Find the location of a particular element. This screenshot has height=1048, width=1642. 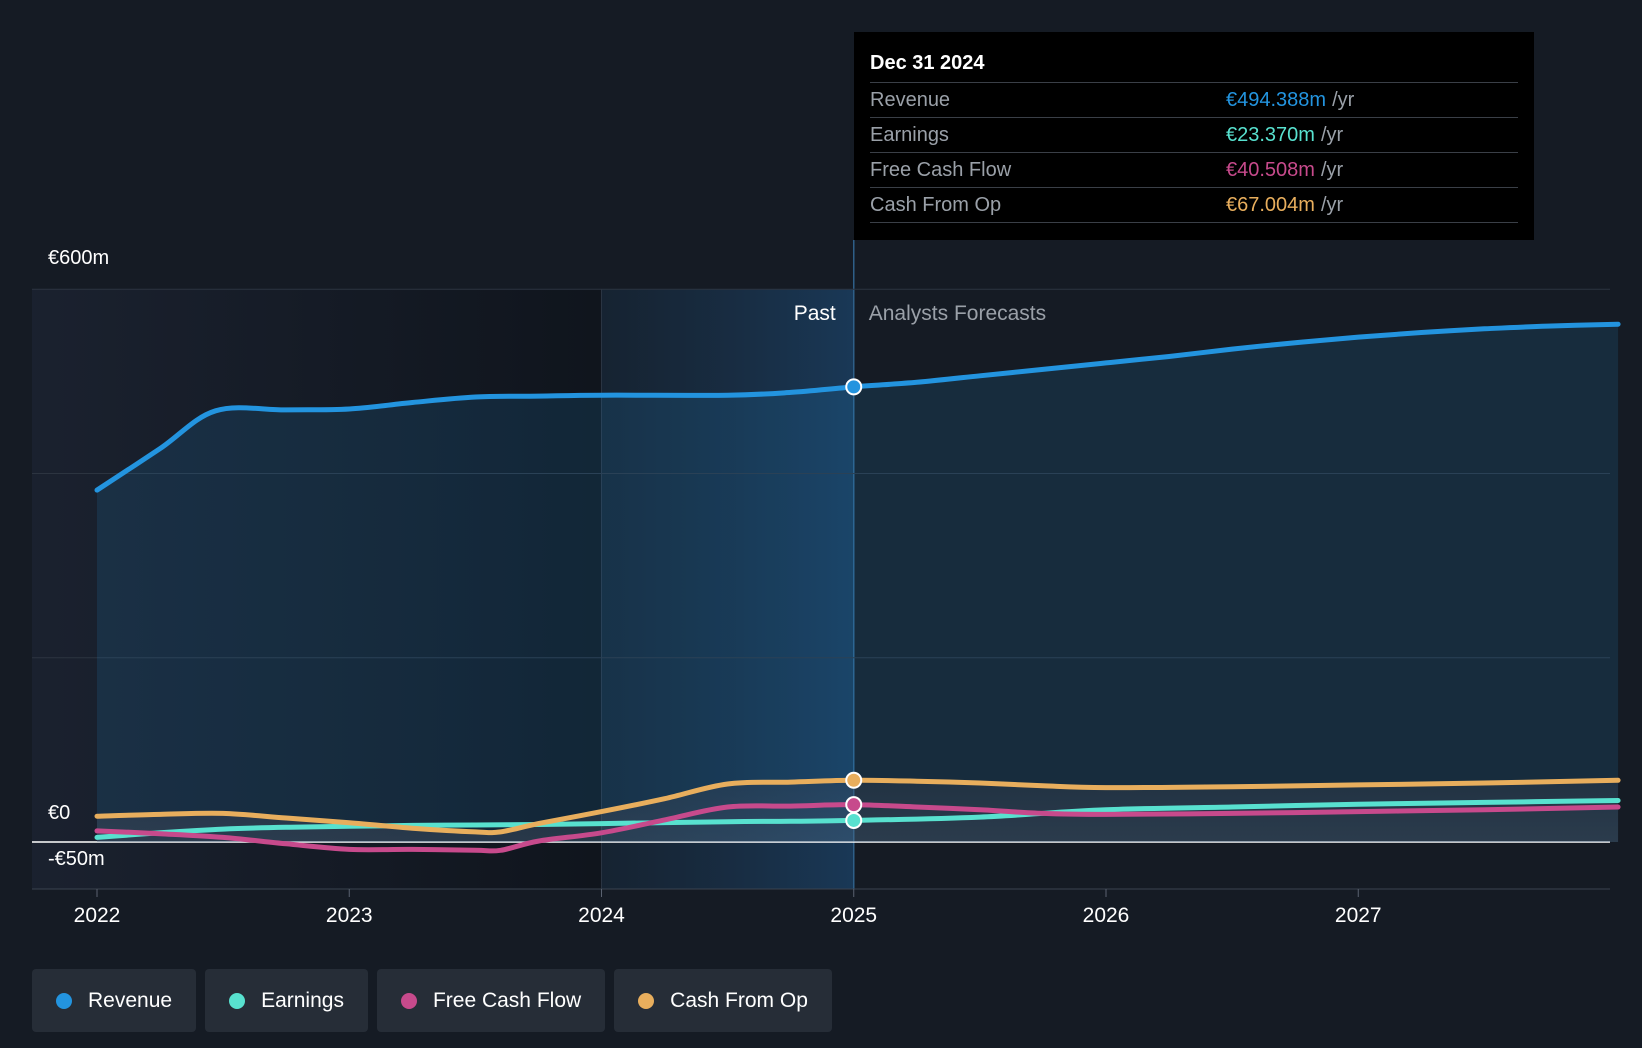

series-point-earnings is located at coordinates (854, 820).